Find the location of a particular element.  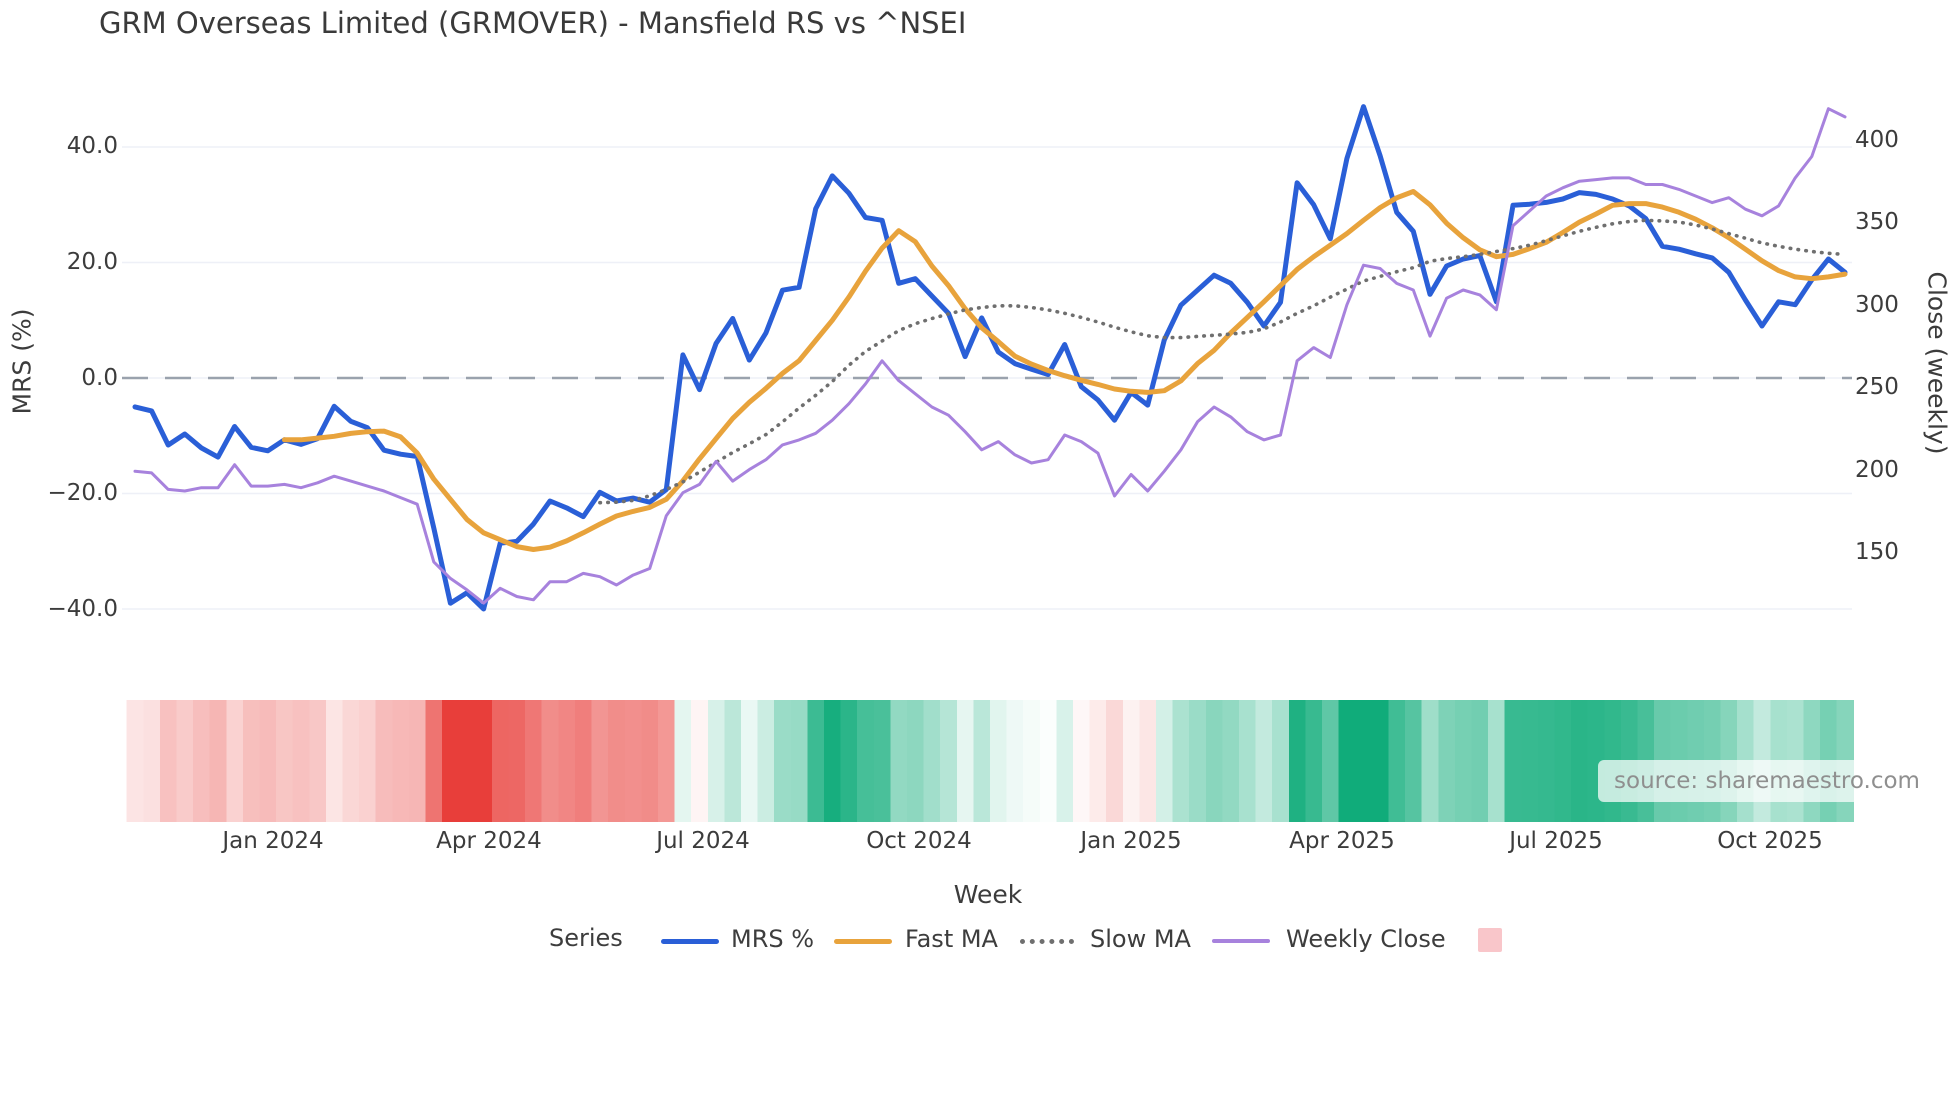

x-tick-apr-2024: Apr 2024 is located at coordinates (489, 841).